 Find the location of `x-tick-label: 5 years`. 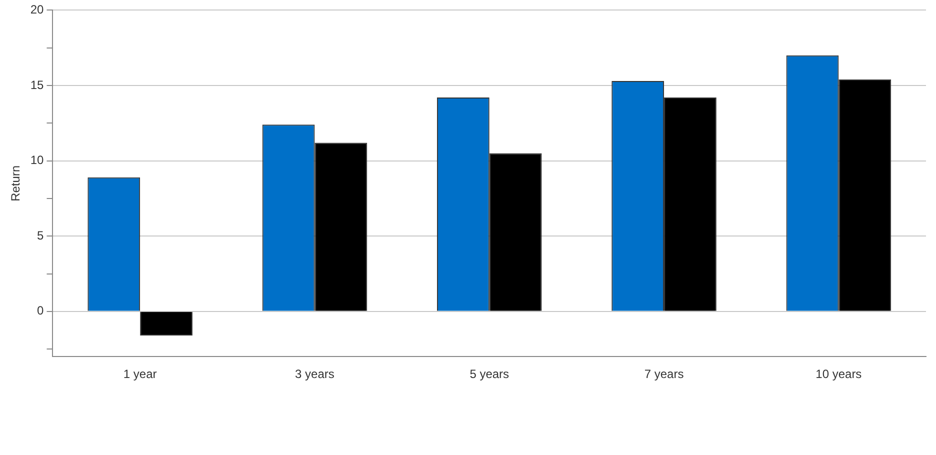

x-tick-label: 5 years is located at coordinates (490, 374).